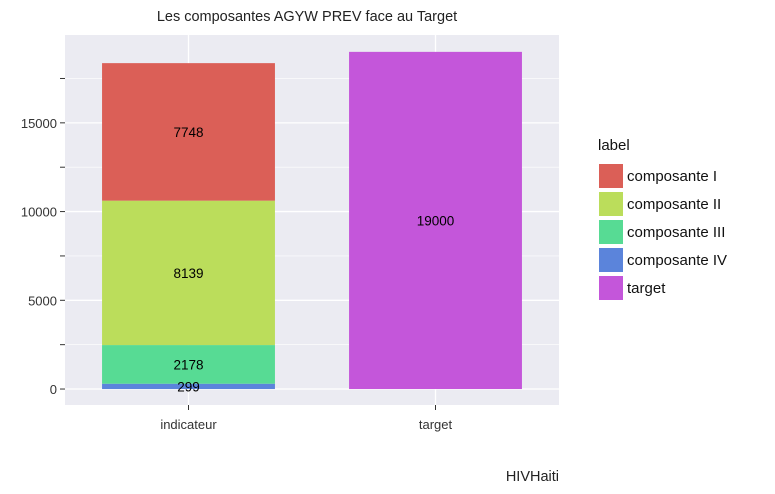 This screenshot has height=494, width=775. What do you see at coordinates (53, 389) in the screenshot?
I see `y-tick-label: 0` at bounding box center [53, 389].